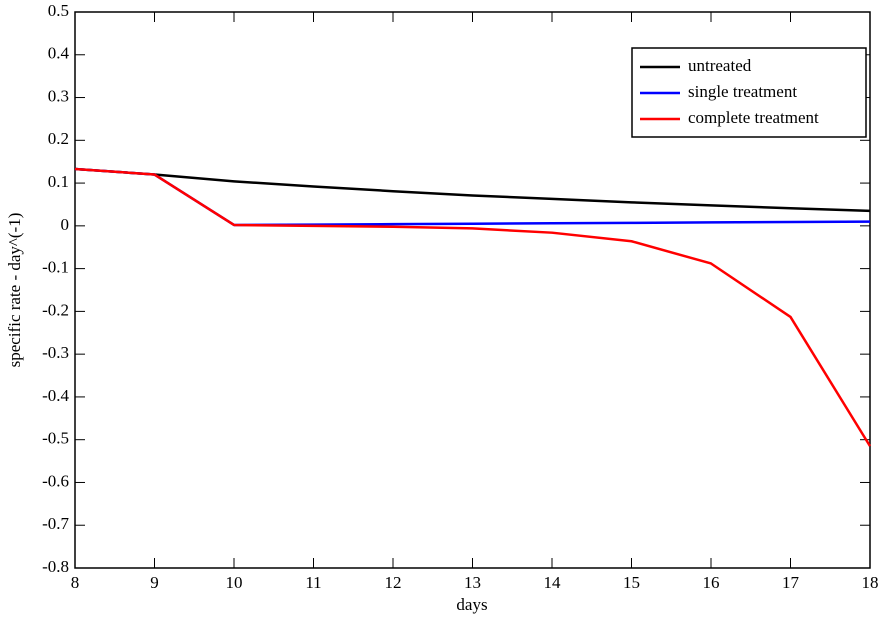  I want to click on y-tick-label: -0.1, so click(55, 267).